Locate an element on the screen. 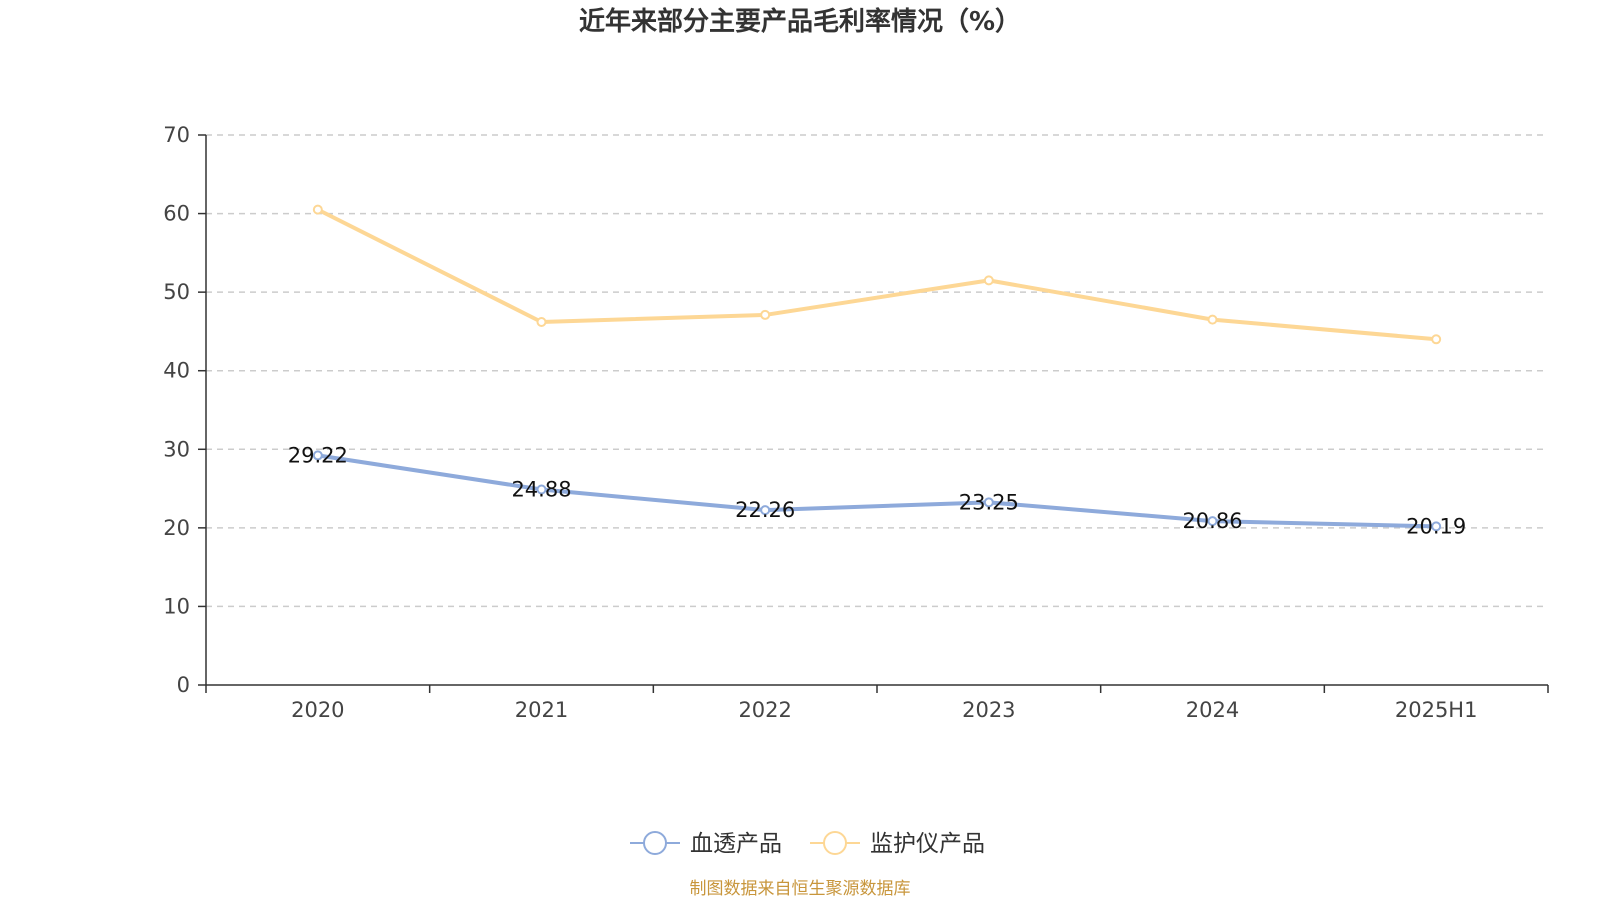  legend-item-1: 血透产品 is located at coordinates (706, 844).